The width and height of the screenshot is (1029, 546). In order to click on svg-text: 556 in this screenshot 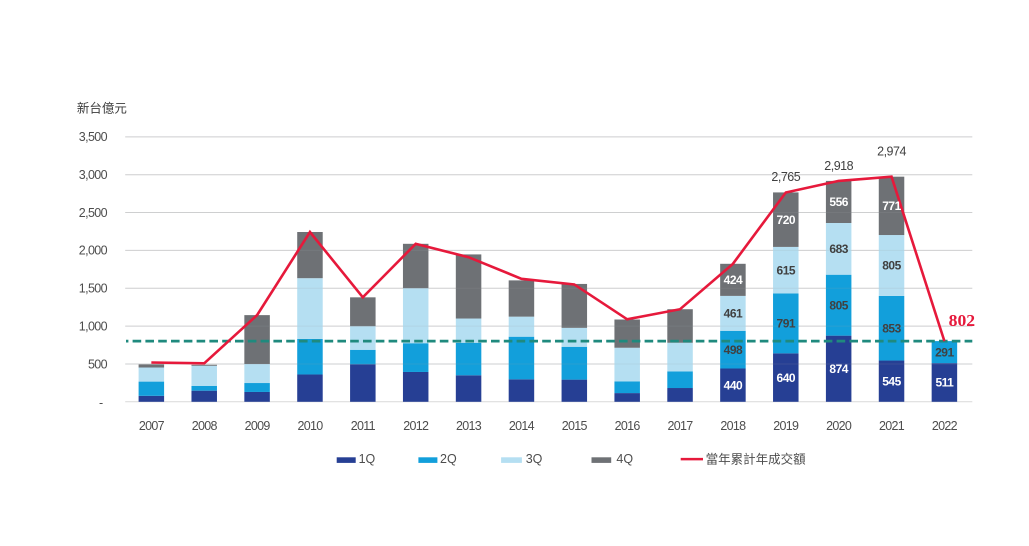, I will do `click(838, 202)`.